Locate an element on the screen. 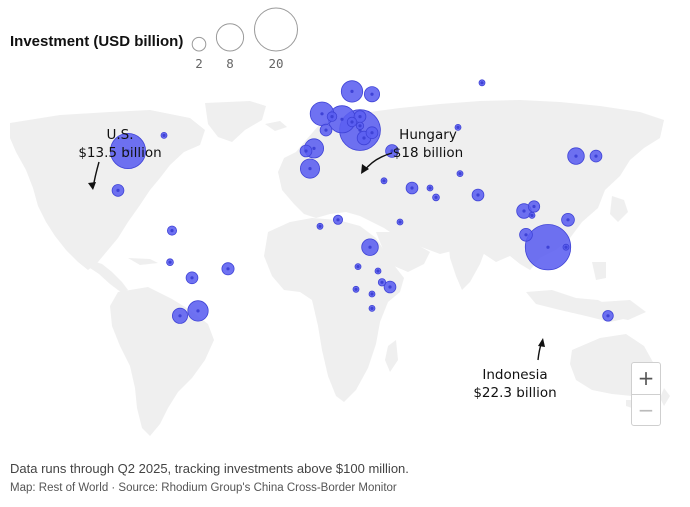  us-value: $13.5 billion is located at coordinates (119, 153).